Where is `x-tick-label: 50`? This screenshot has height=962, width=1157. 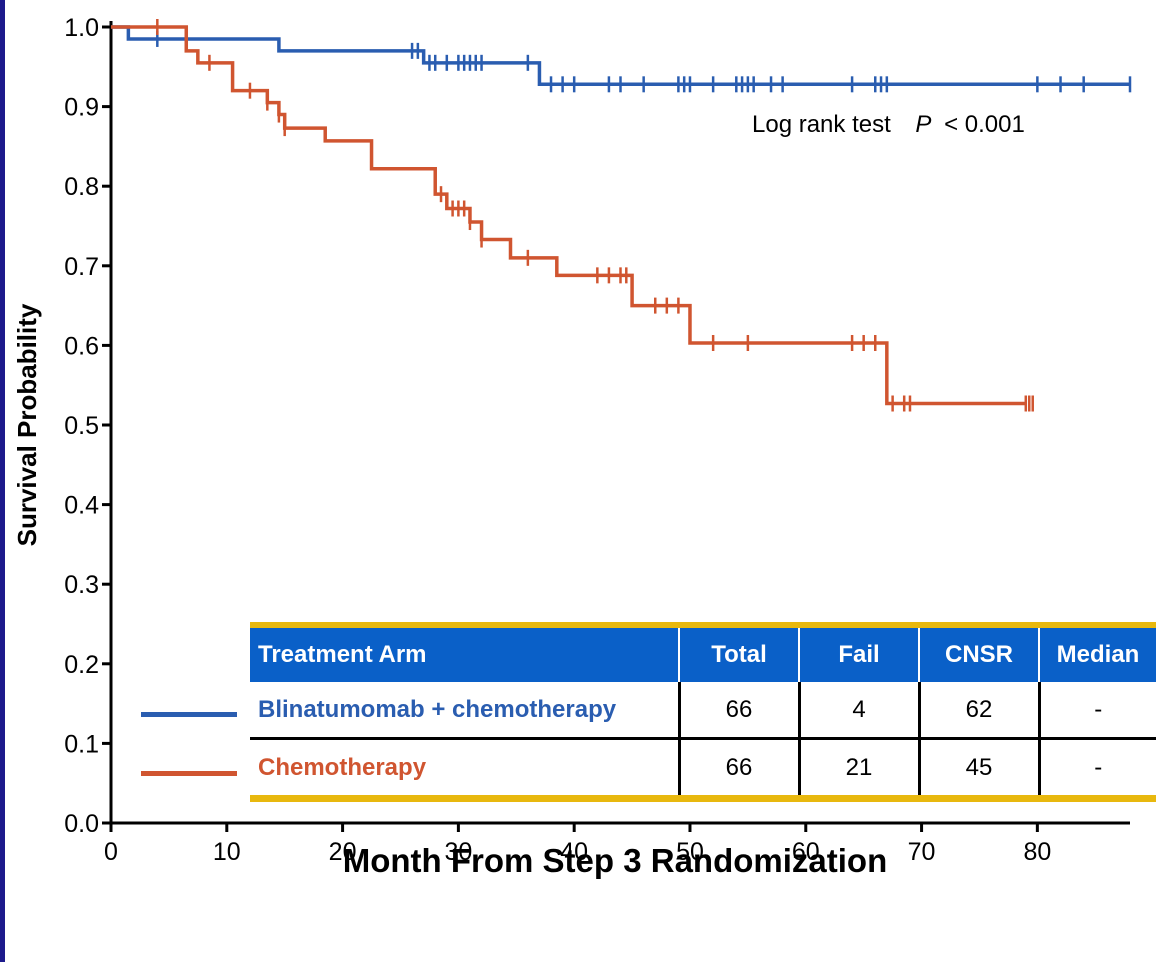 x-tick-label: 50 is located at coordinates (690, 852).